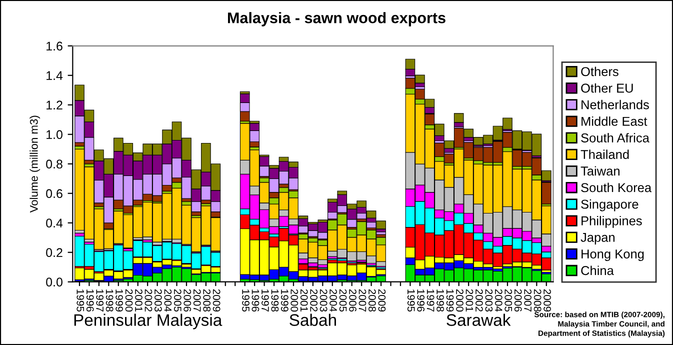 This screenshot has width=673, height=345. What do you see at coordinates (609, 205) in the screenshot?
I see `legend-label: Singapore` at bounding box center [609, 205].